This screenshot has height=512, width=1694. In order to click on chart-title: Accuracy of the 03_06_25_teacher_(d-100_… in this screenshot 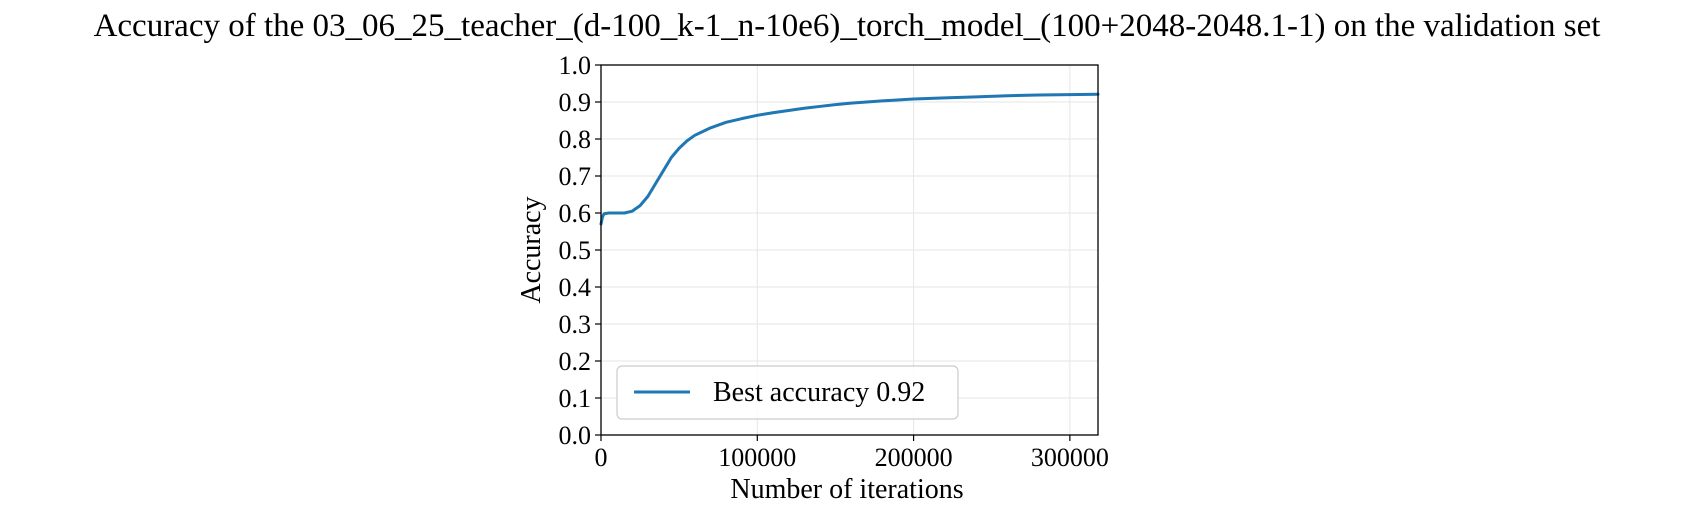, I will do `click(847, 26)`.